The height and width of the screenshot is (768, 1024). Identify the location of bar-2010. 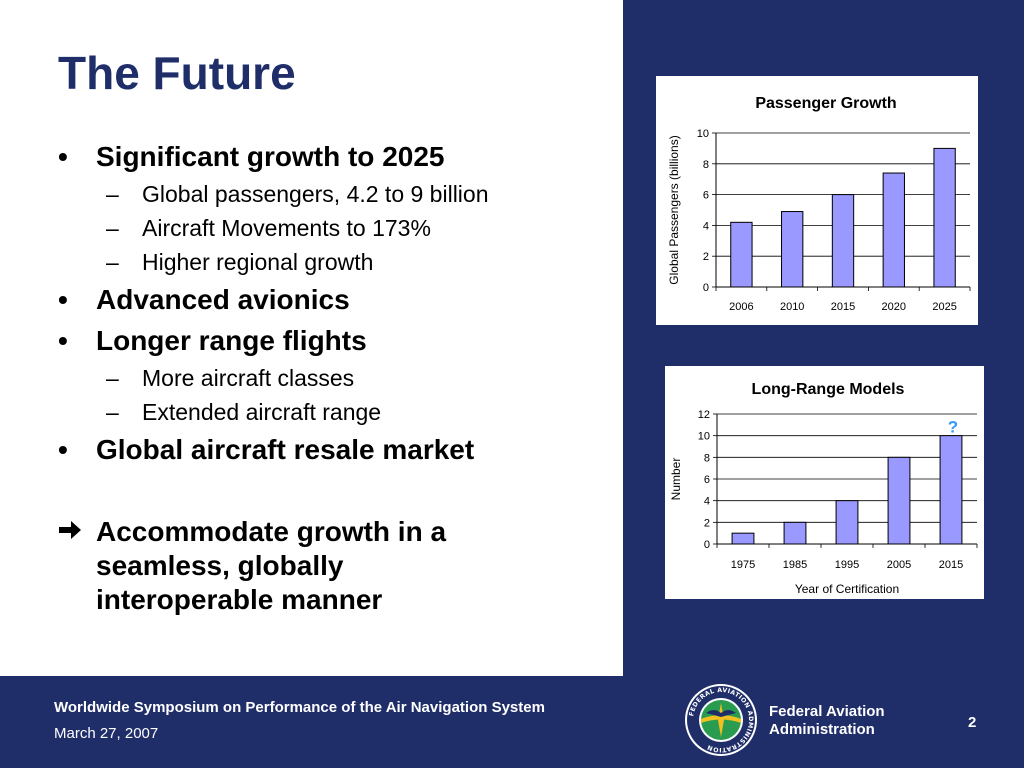
(792, 249).